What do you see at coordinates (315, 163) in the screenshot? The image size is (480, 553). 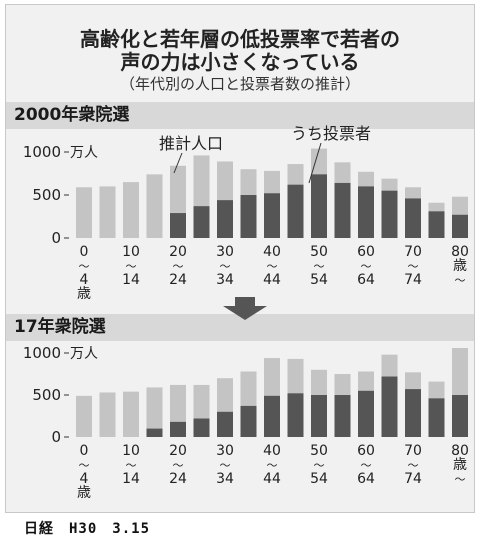 I see `legend-leader-voters` at bounding box center [315, 163].